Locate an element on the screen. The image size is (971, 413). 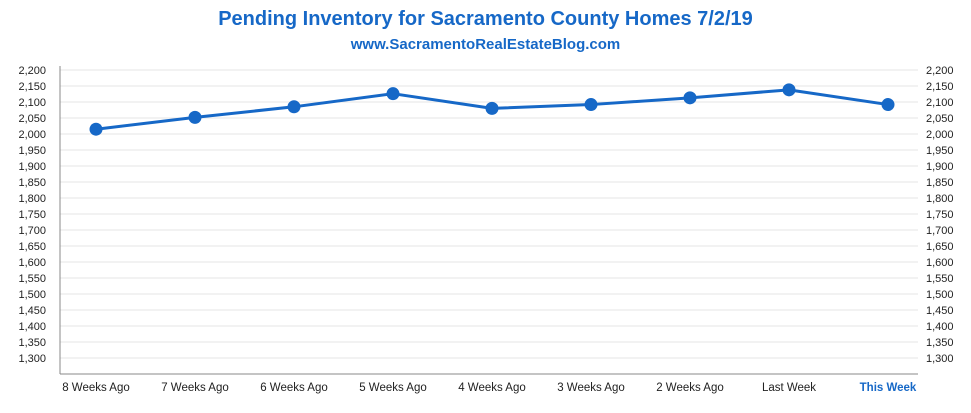
y-tick-label-left: 1,300 is located at coordinates (32, 359).